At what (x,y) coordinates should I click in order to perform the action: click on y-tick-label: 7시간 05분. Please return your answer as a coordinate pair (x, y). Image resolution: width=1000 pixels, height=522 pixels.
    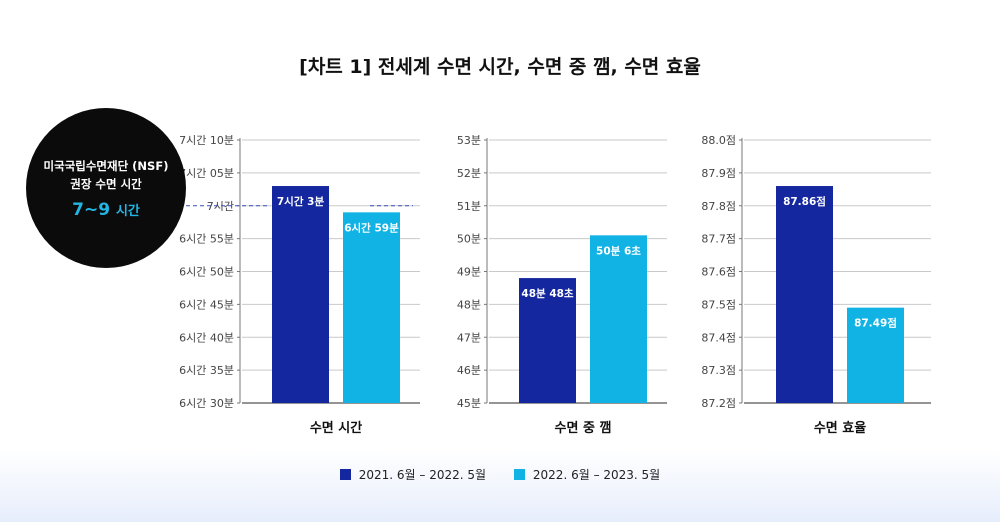
    Looking at the image, I should click on (206, 173).